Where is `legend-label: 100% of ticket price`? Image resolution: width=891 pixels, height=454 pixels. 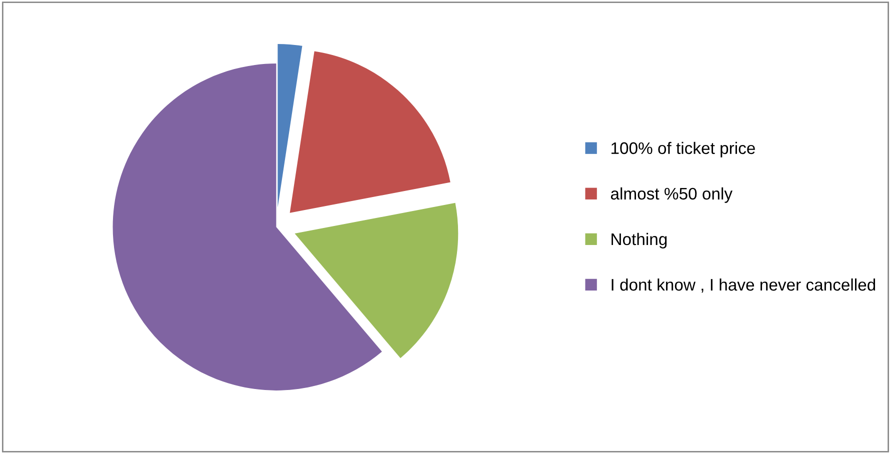
legend-label: 100% of ticket price is located at coordinates (683, 150).